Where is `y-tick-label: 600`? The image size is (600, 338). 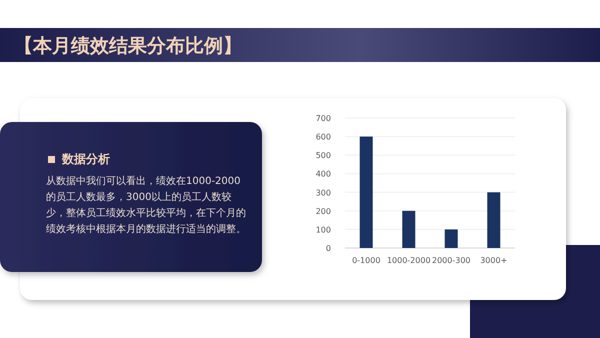
y-tick-label: 600 is located at coordinates (323, 137).